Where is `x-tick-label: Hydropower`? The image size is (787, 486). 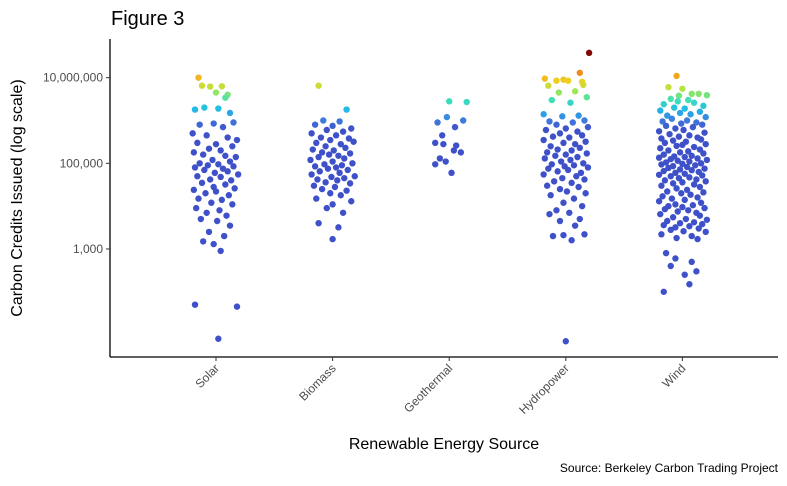
x-tick-label: Hydropower is located at coordinates (544, 389).